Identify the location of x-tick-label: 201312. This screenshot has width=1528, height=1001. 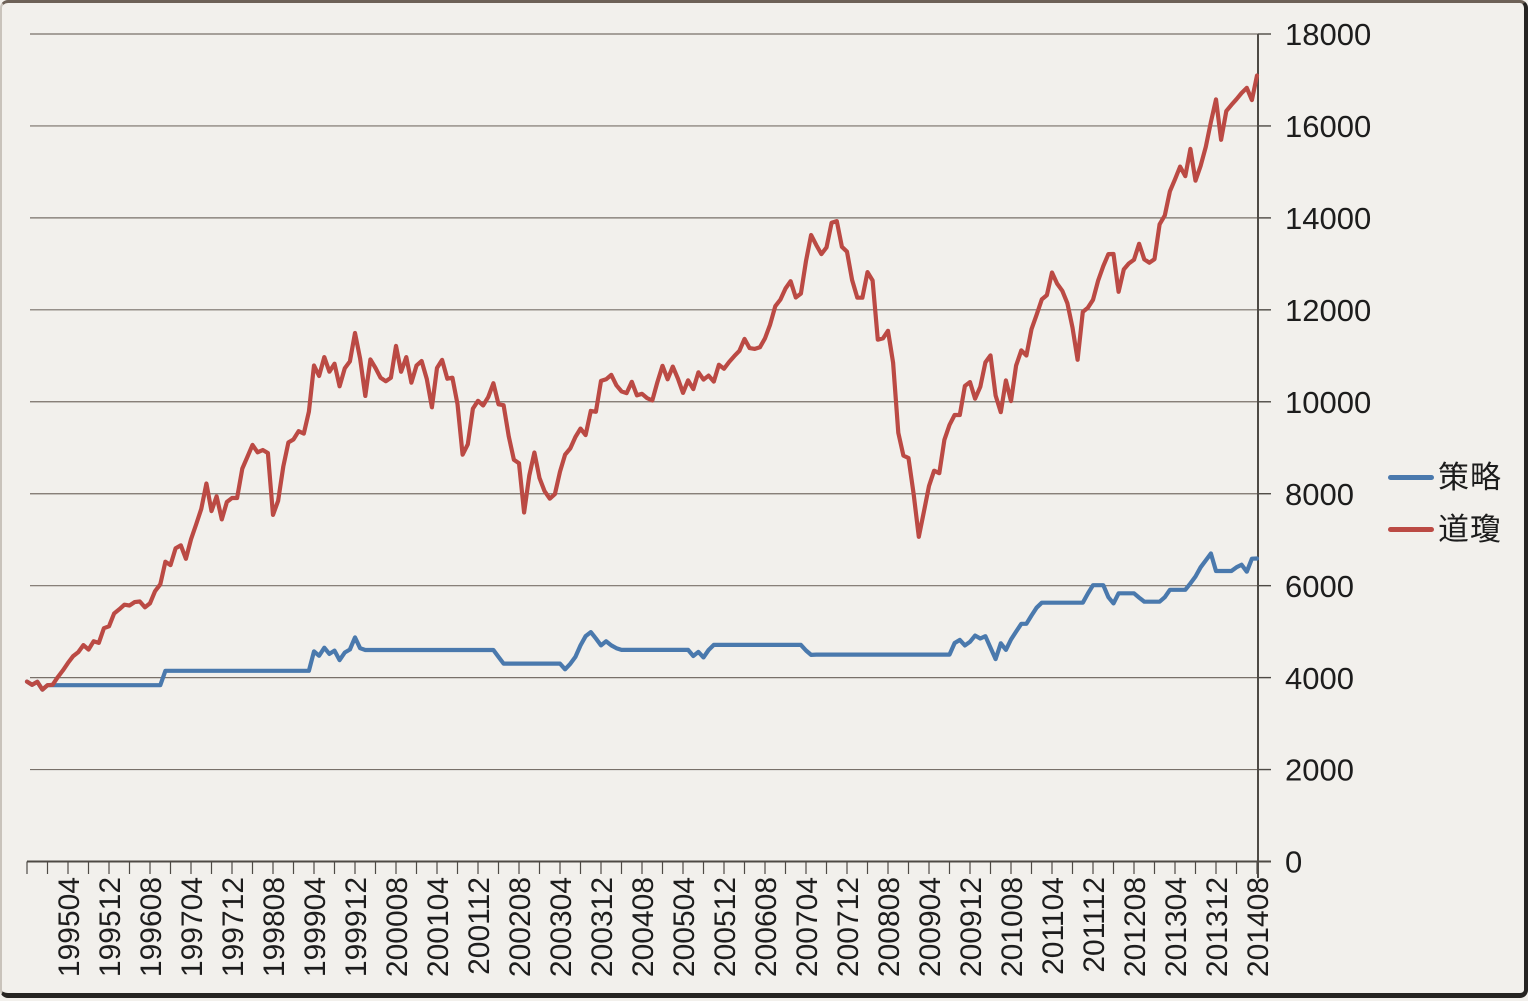
(1217, 927).